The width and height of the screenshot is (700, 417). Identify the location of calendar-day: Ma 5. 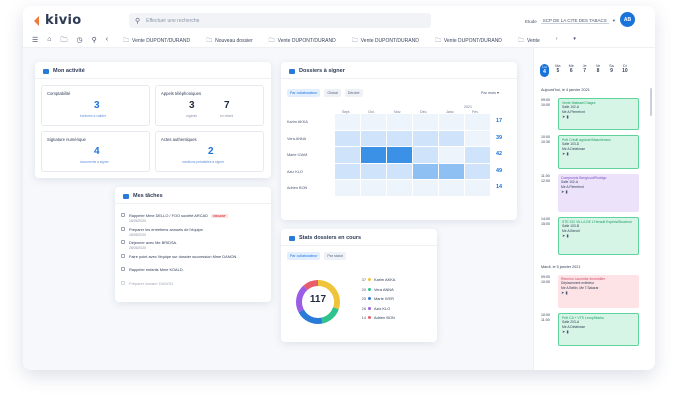
(557, 70).